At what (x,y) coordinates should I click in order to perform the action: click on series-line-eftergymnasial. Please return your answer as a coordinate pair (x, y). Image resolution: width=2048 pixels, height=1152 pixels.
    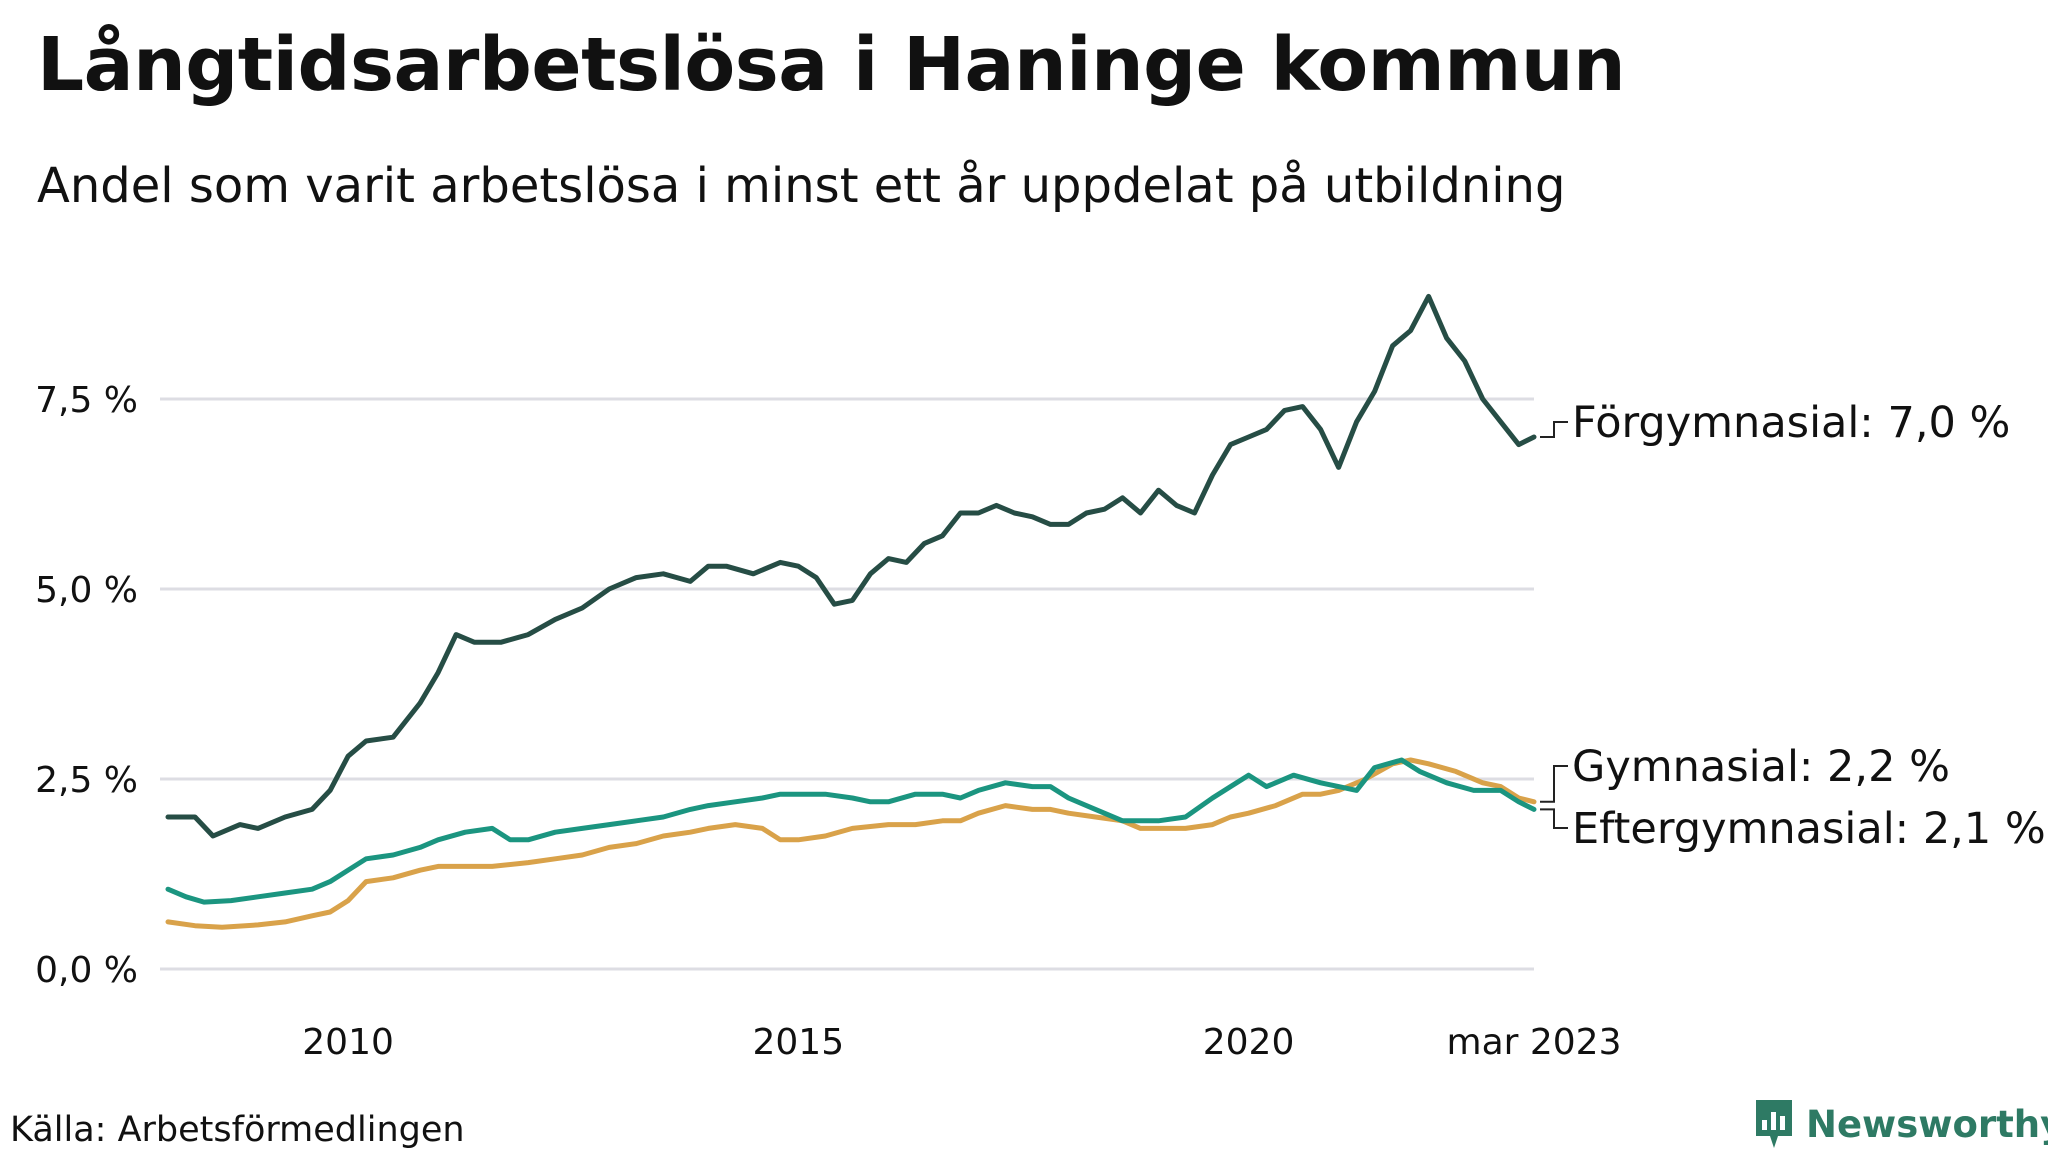
    Looking at the image, I should click on (851, 831).